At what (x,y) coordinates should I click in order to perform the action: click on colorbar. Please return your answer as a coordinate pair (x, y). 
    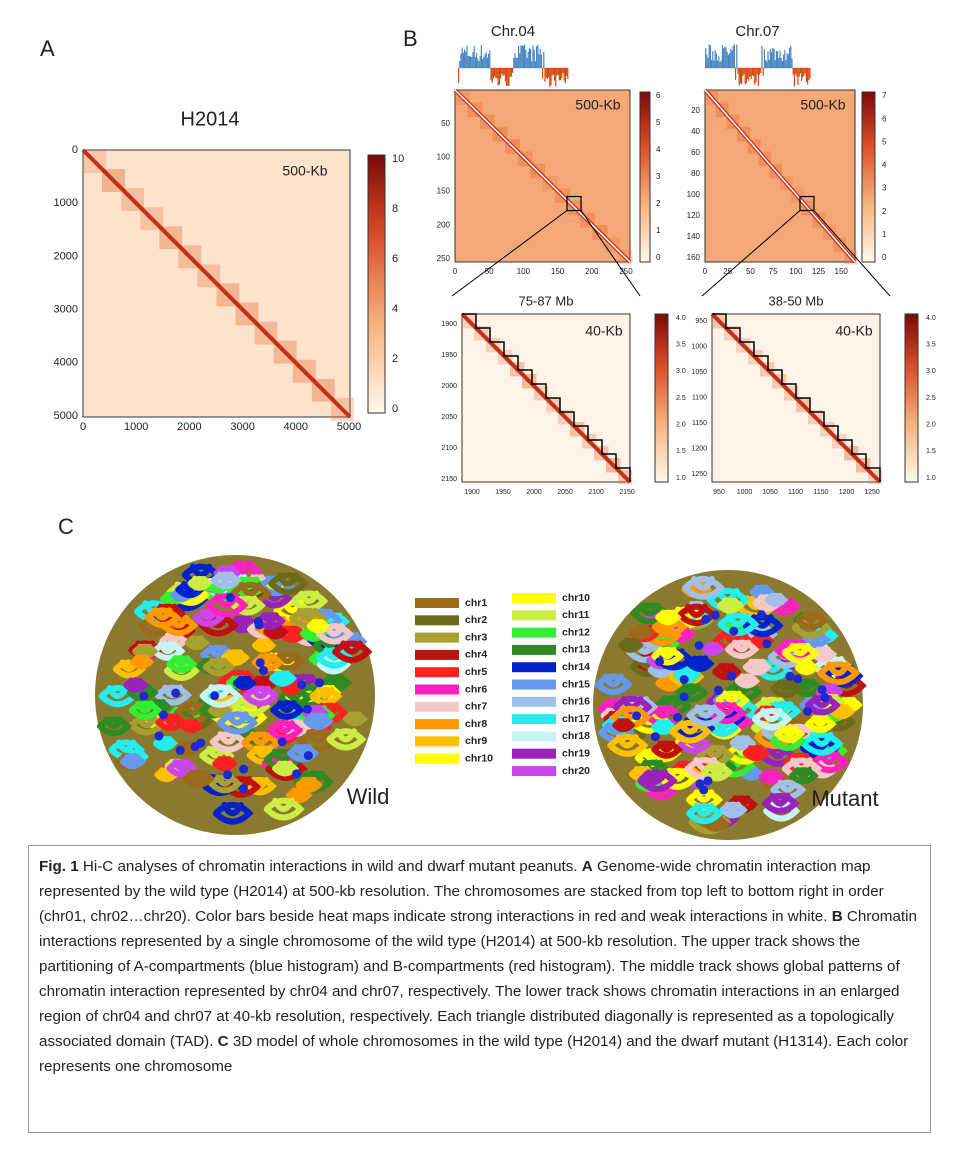
    Looking at the image, I should click on (376, 284).